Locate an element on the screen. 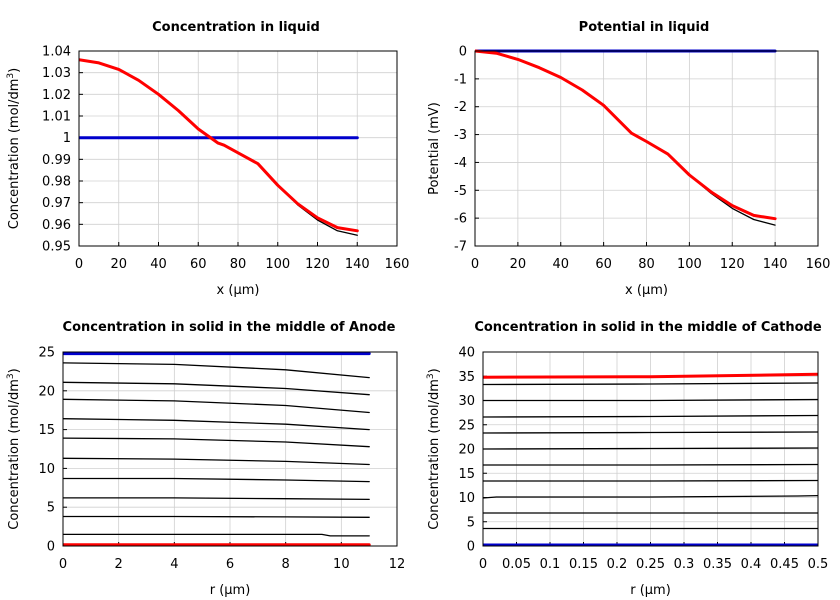  x-tick-label: 80 is located at coordinates (238, 264).